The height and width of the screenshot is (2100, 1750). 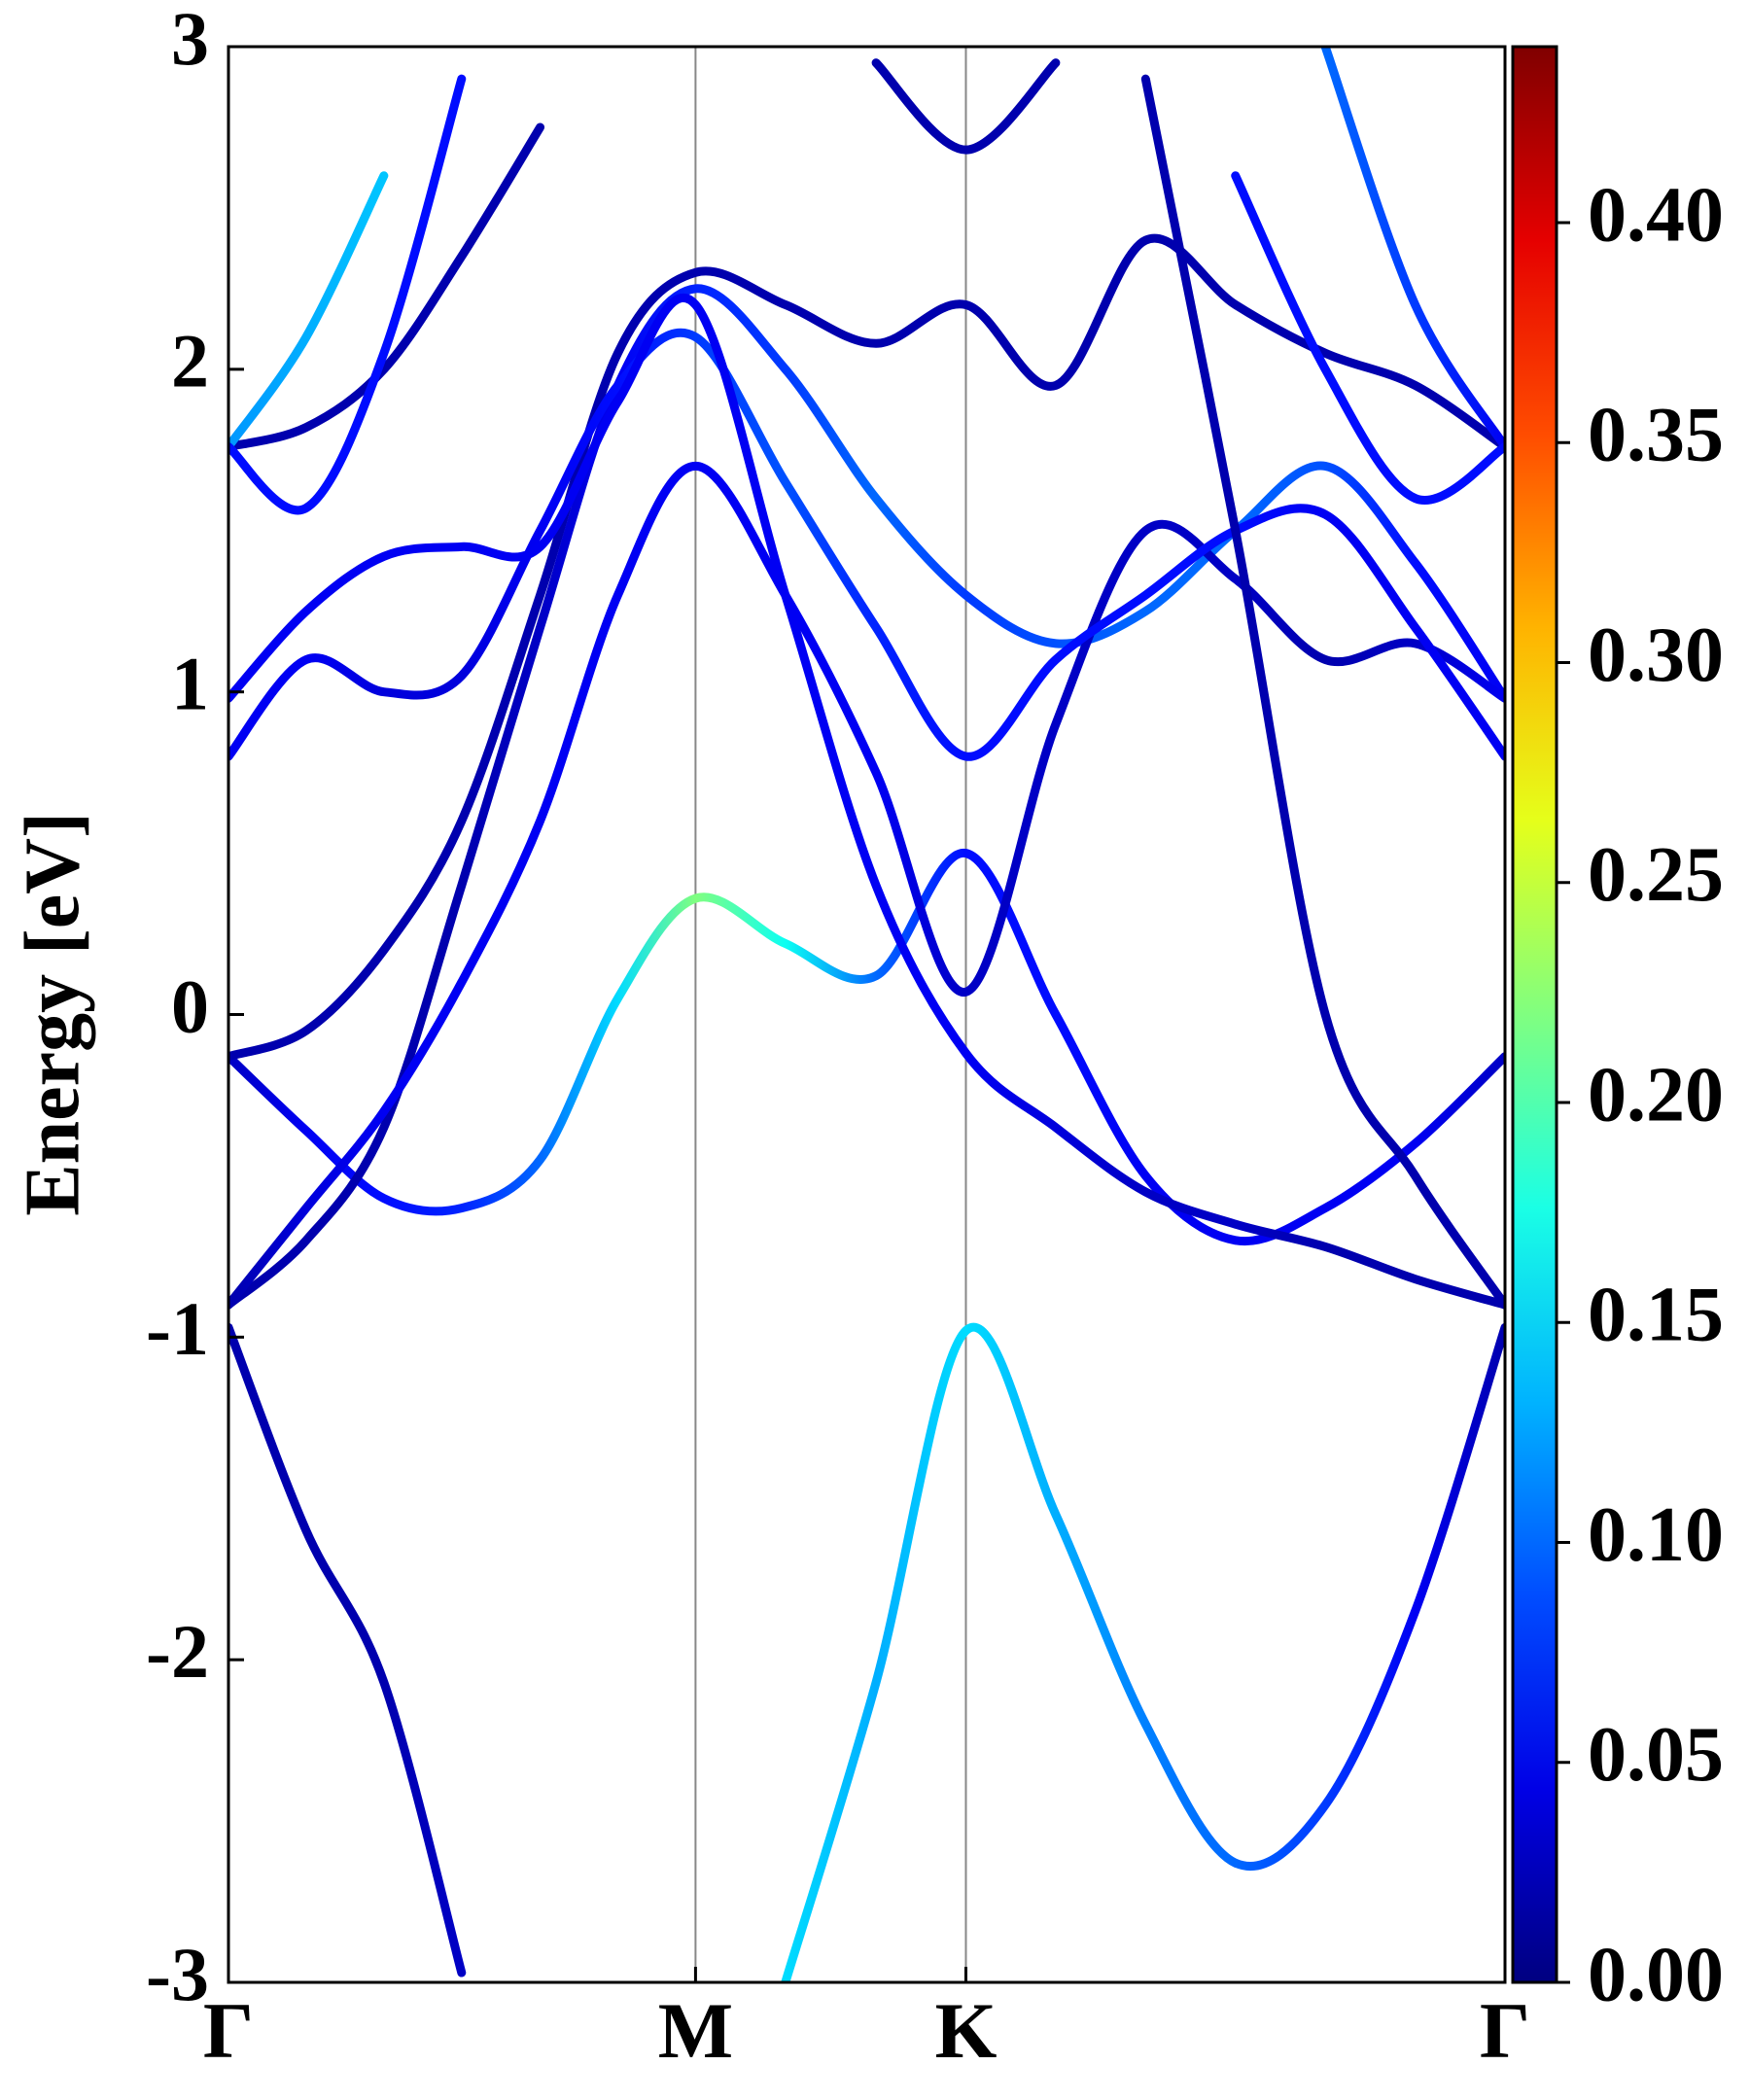 What do you see at coordinates (1656, 875) in the screenshot?
I see `colorbar-tick-label: 0.25` at bounding box center [1656, 875].